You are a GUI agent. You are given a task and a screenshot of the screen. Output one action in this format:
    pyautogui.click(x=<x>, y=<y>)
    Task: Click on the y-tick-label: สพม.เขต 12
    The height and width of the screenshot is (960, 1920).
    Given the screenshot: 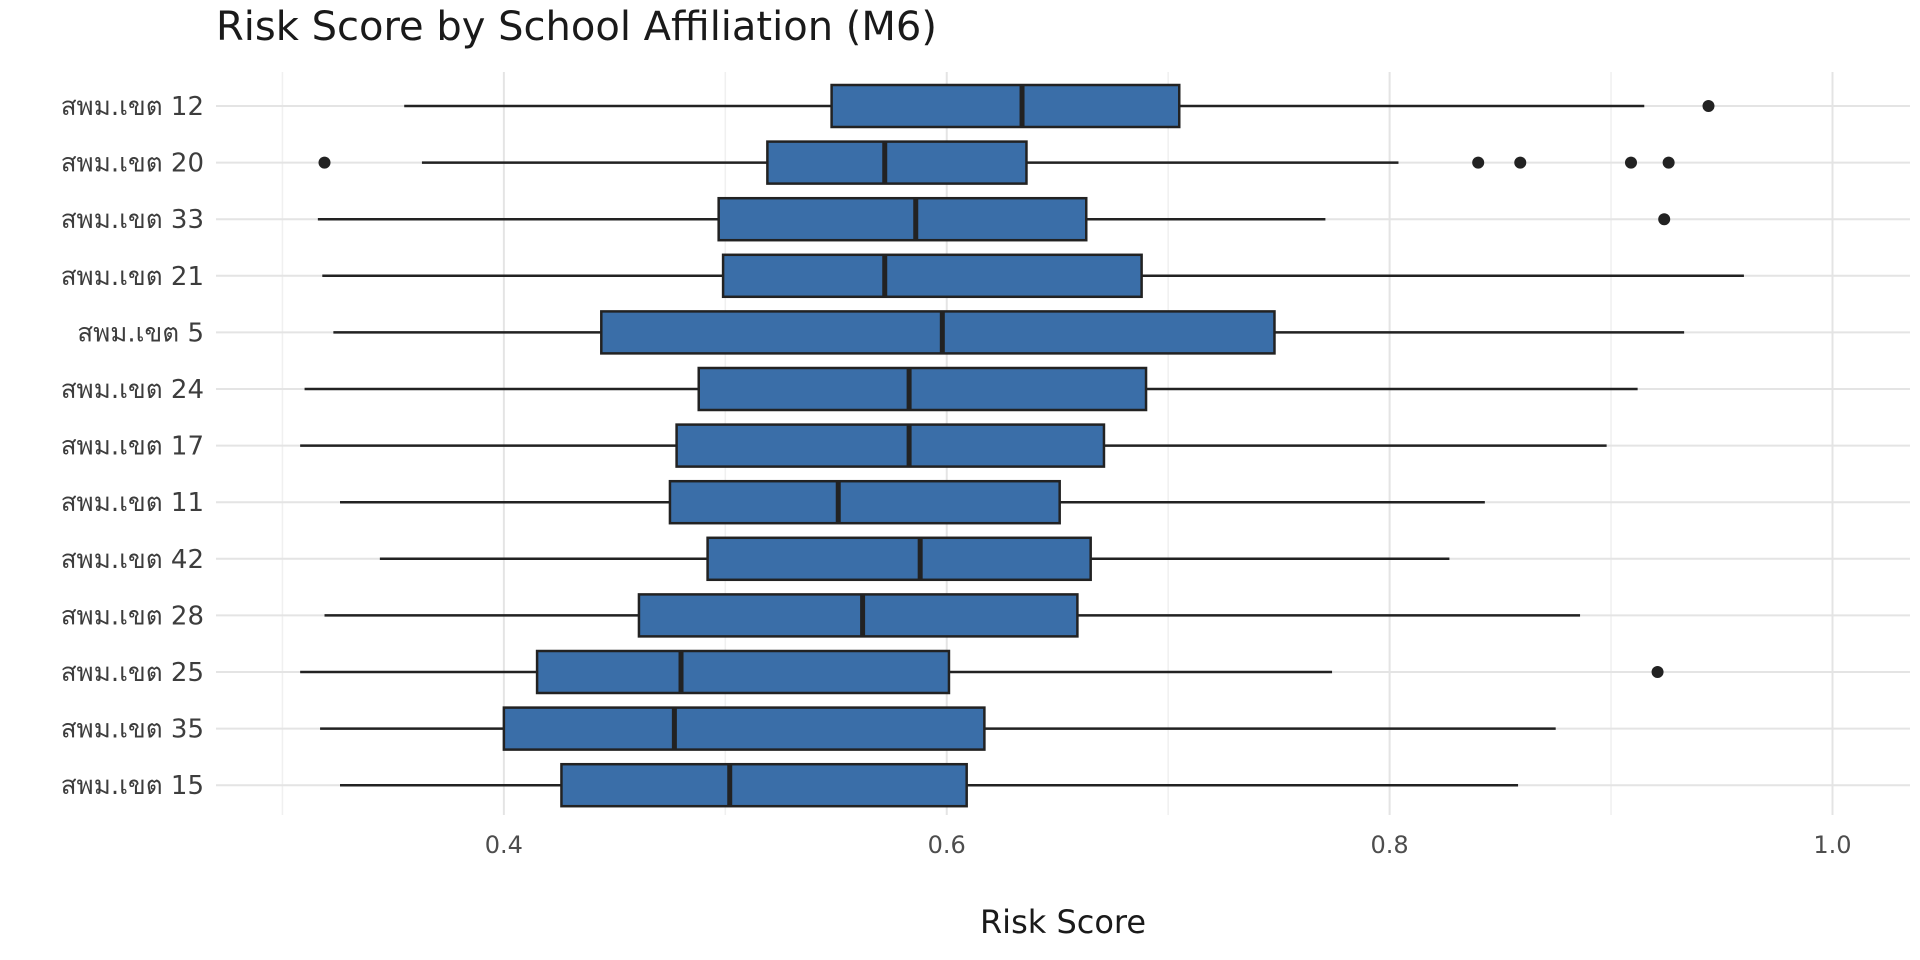 What is the action you would take?
    pyautogui.click(x=132, y=107)
    